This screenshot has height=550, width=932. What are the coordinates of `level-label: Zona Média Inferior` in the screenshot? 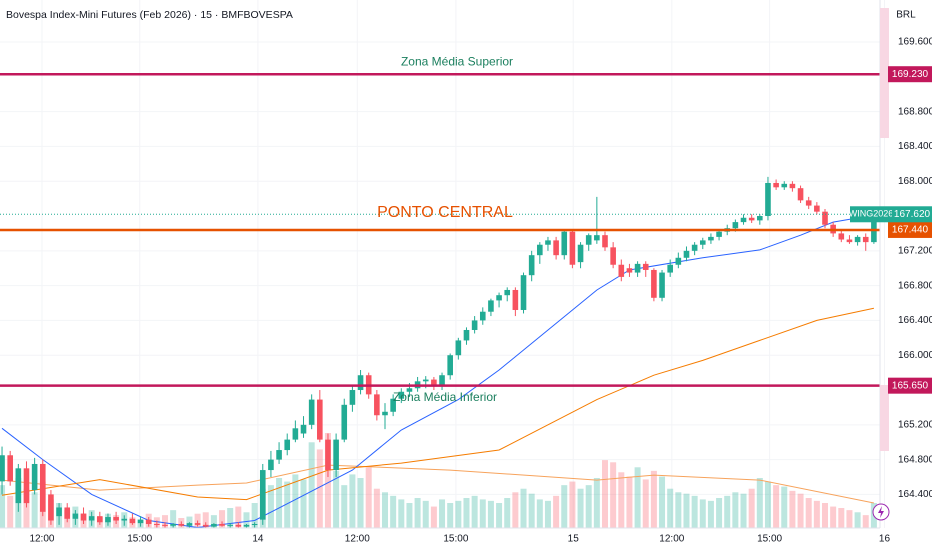 It's located at (445, 397).